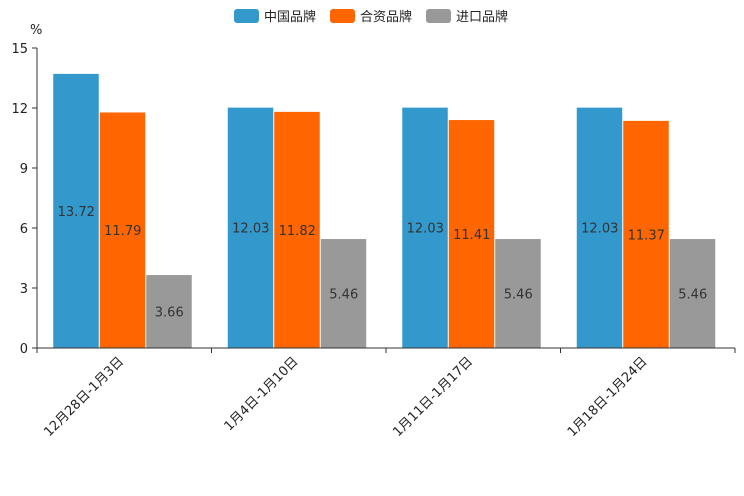 This screenshot has width=744, height=496. I want to click on bar-value-label: 11.37, so click(646, 235).